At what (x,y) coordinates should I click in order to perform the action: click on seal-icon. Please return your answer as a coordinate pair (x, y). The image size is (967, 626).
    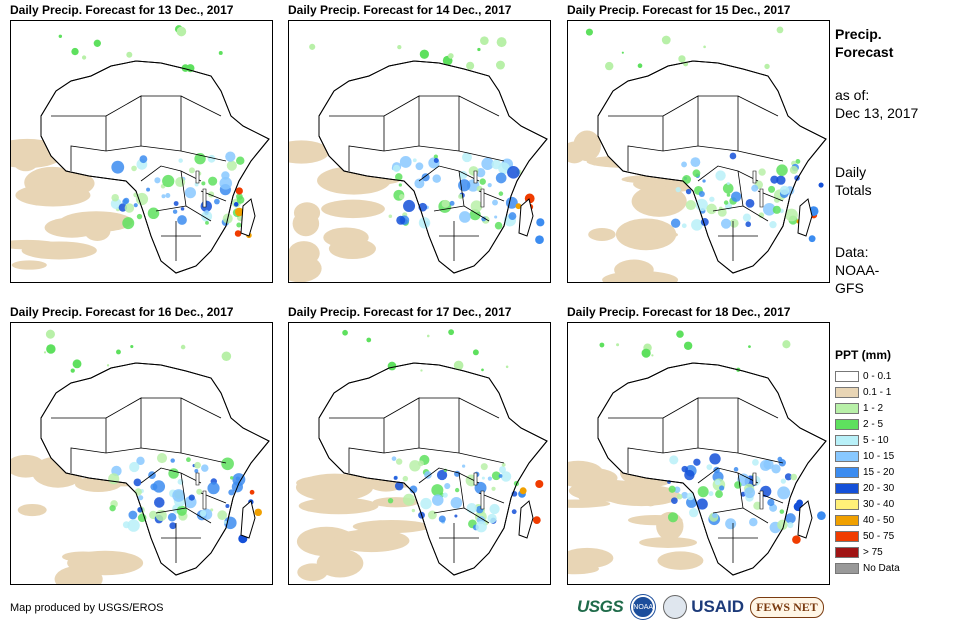
    Looking at the image, I should click on (675, 607).